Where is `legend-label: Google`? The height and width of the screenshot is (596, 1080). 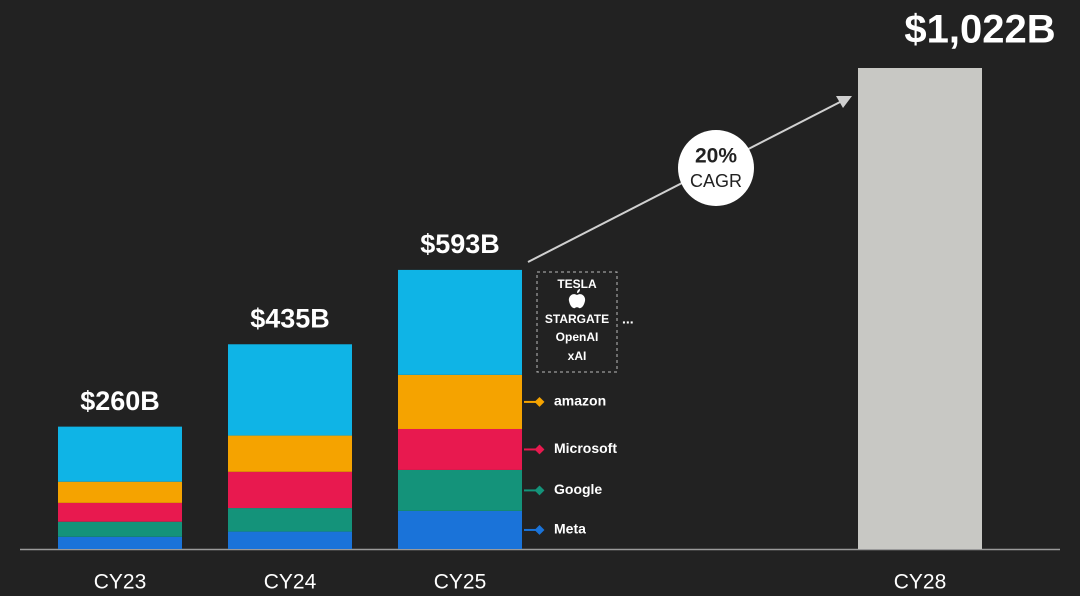 legend-label: Google is located at coordinates (578, 489).